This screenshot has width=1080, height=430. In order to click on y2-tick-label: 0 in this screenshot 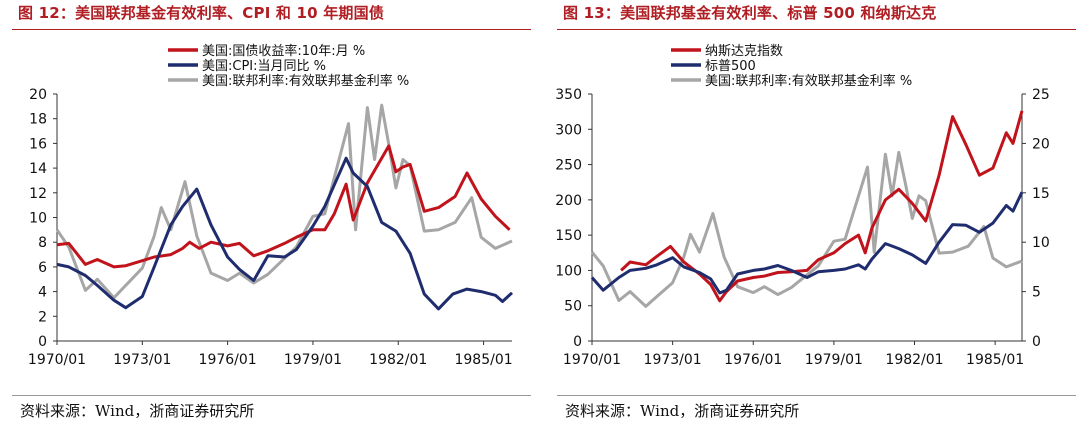, I will do `click(1036, 342)`.